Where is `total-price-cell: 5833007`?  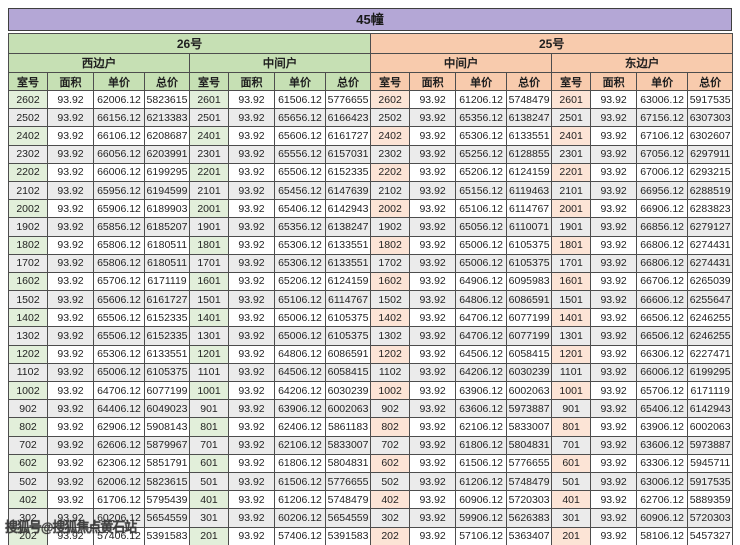
total-price-cell: 5833007 is located at coordinates (348, 445).